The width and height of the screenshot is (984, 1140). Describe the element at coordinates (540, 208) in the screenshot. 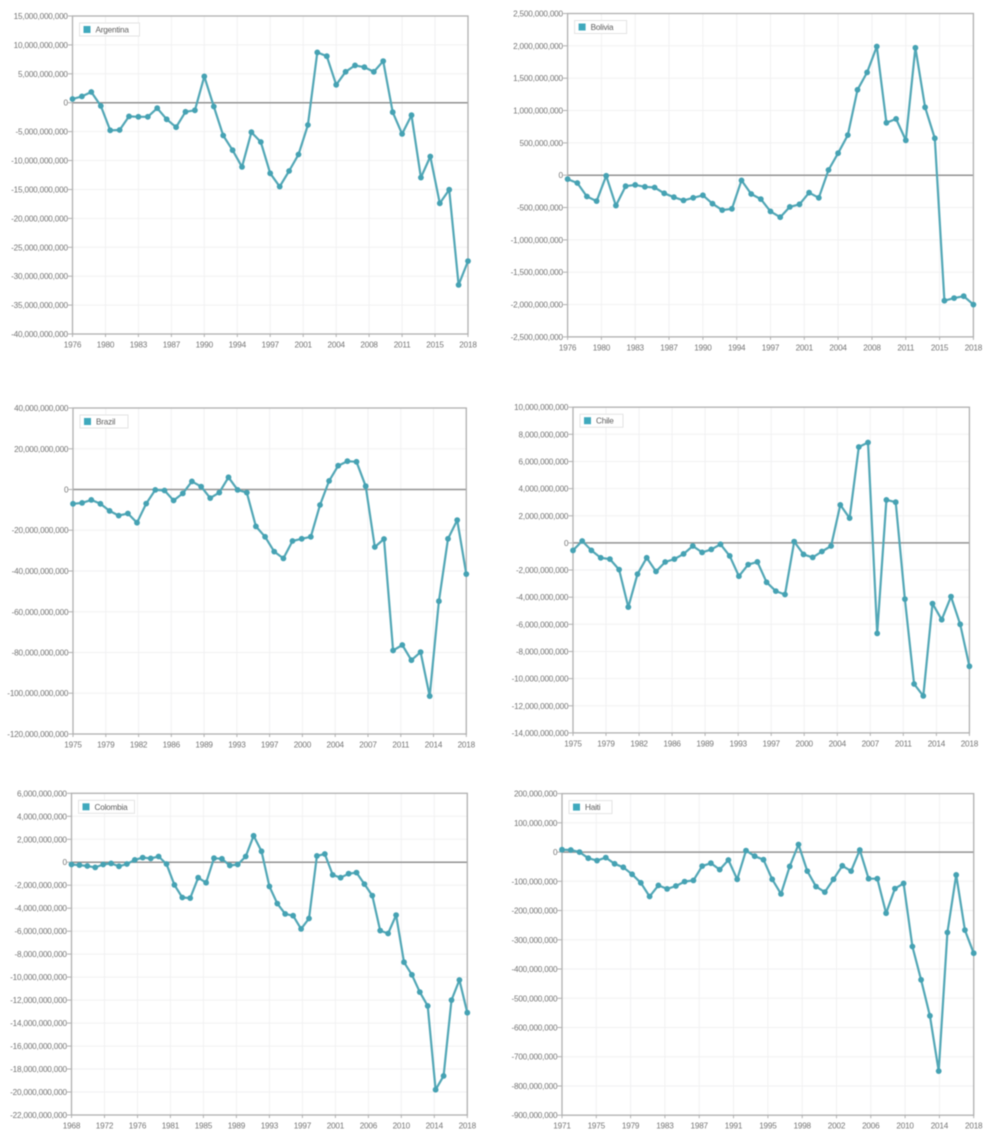

I see `svg-text: -500,000,000` at that location.